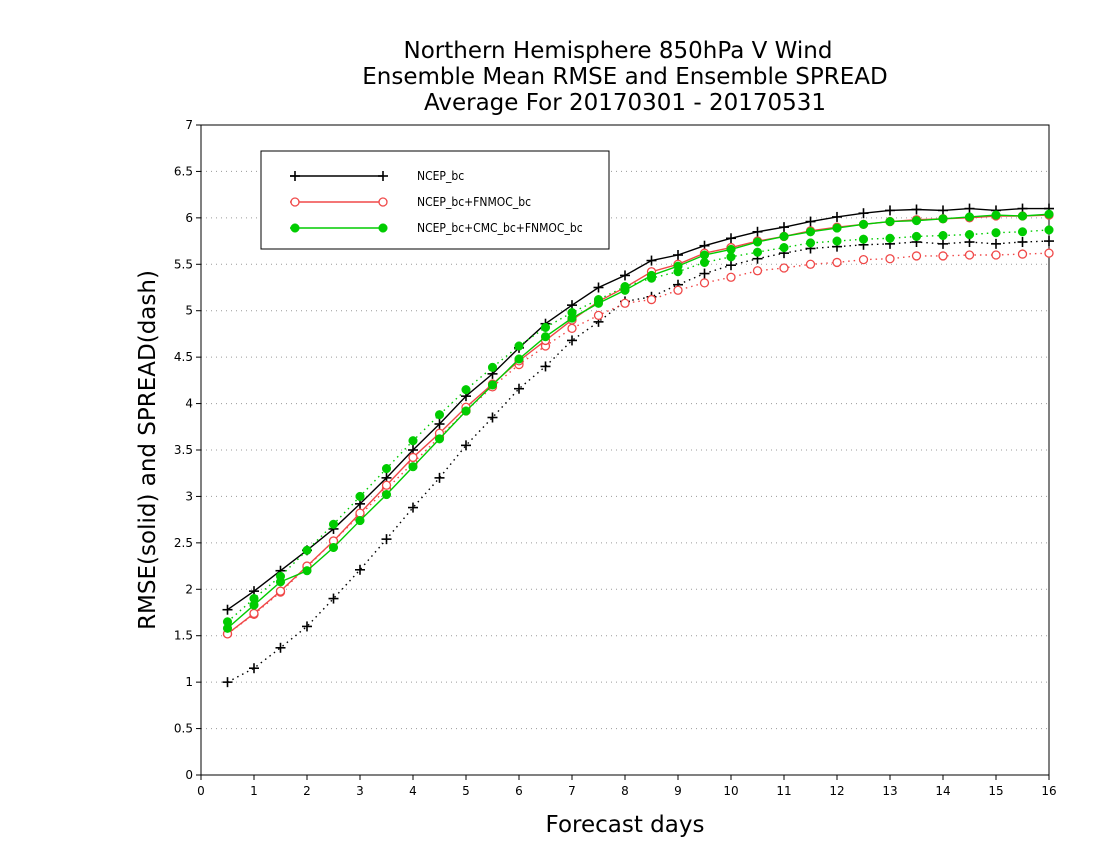  What do you see at coordinates (183, 171) in the screenshot?
I see `y-tick-label-13: 6.5` at bounding box center [183, 171].